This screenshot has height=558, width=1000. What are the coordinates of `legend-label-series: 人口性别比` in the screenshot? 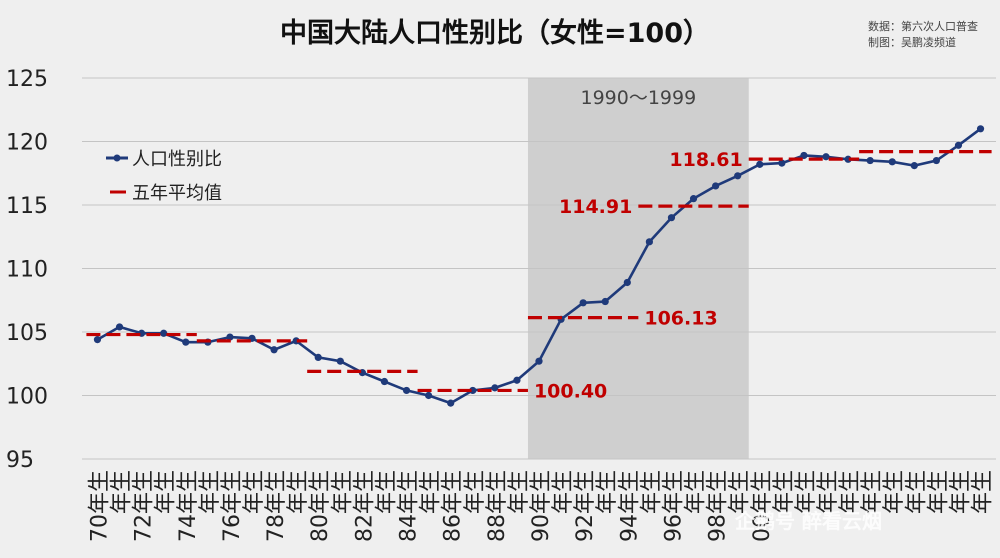 It's located at (177, 159).